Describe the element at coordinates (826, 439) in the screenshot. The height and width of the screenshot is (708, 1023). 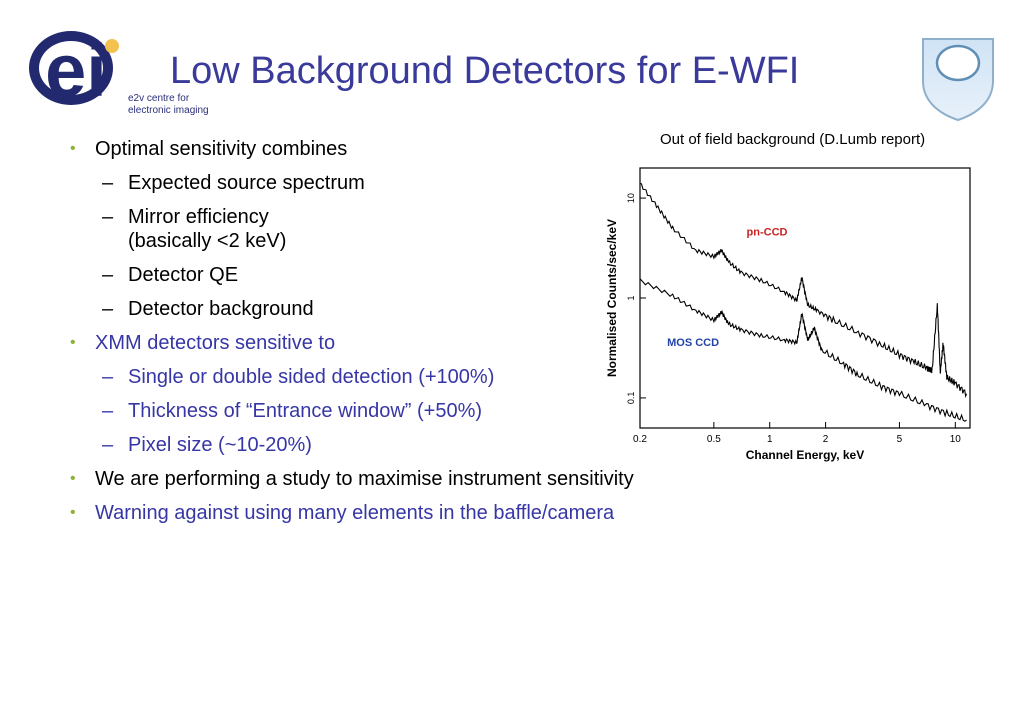
I see `x-tick-label: 2` at that location.